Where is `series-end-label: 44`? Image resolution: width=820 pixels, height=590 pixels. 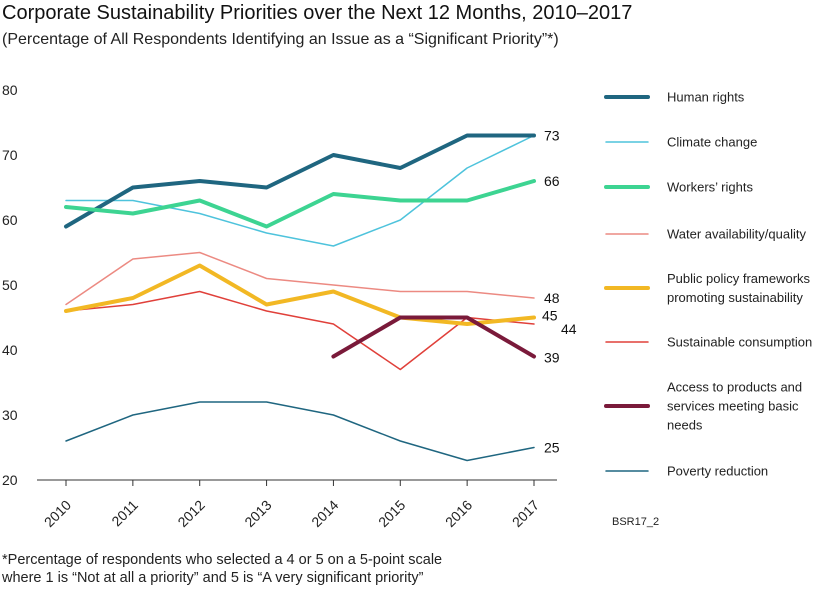 series-end-label: 44 is located at coordinates (569, 329).